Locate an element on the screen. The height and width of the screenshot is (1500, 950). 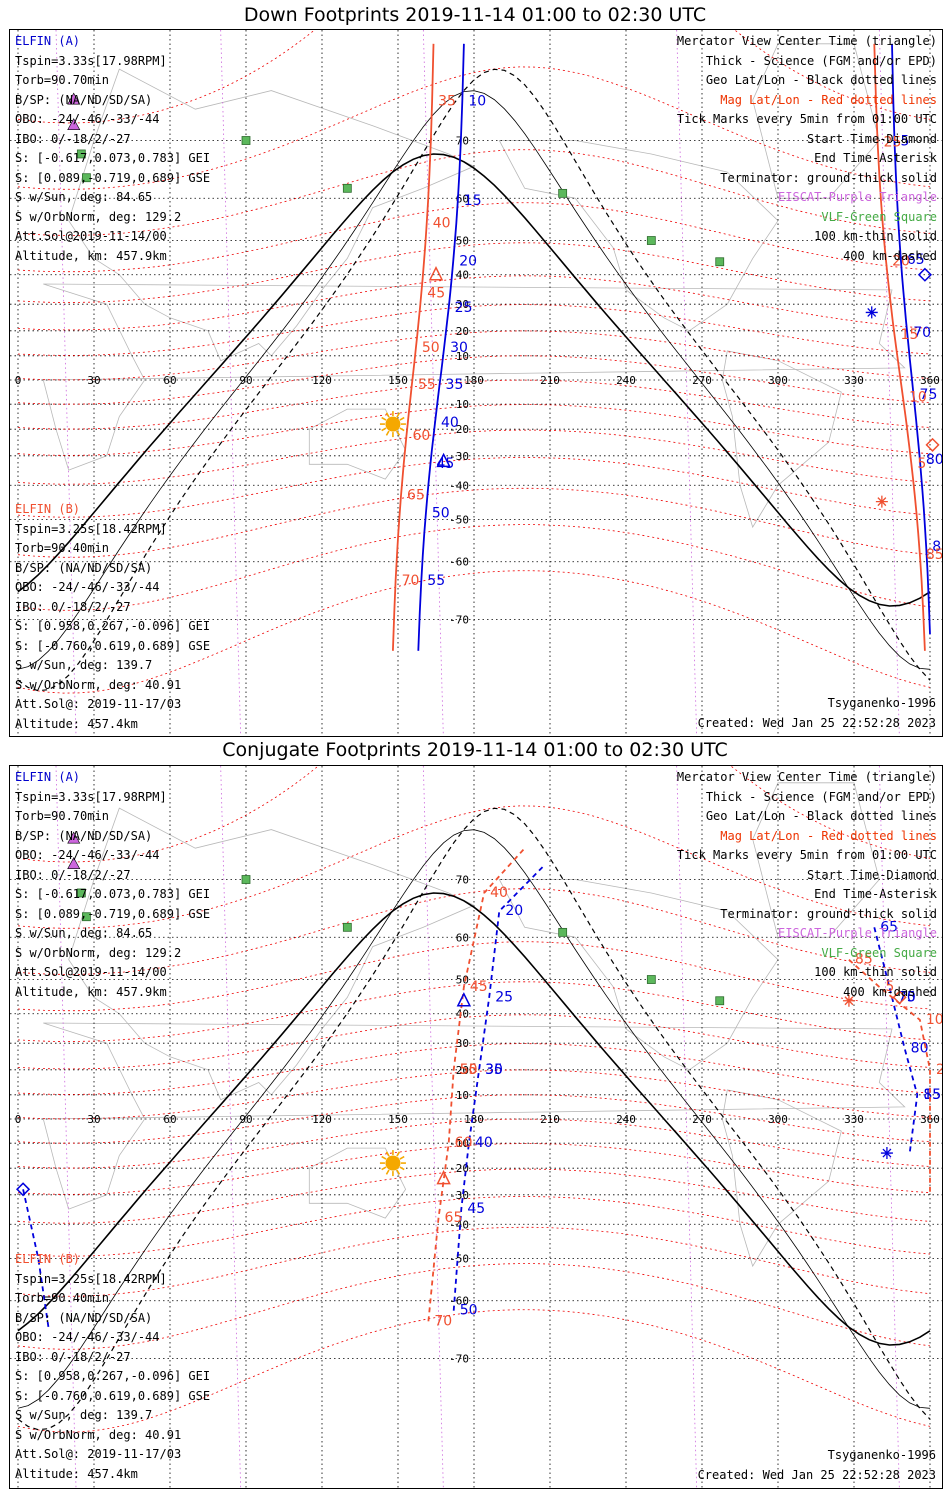
elfin-a-track is located at coordinates (499, 1087).